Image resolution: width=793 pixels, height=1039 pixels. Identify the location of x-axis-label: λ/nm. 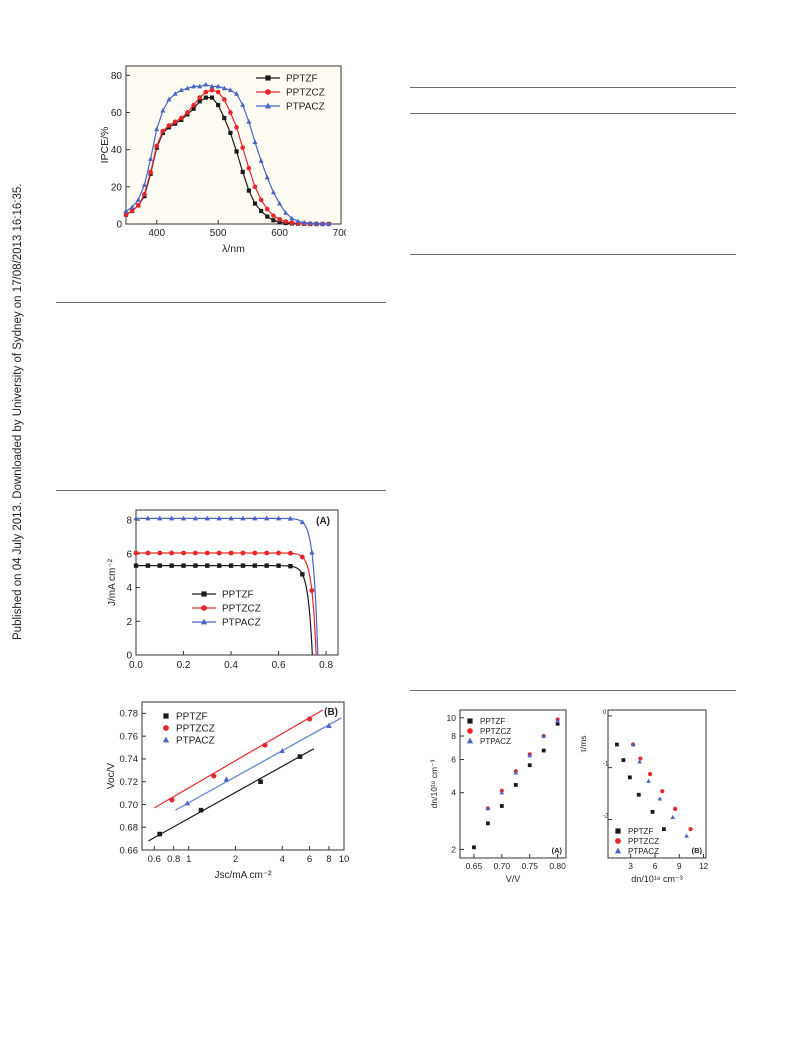
(233, 249).